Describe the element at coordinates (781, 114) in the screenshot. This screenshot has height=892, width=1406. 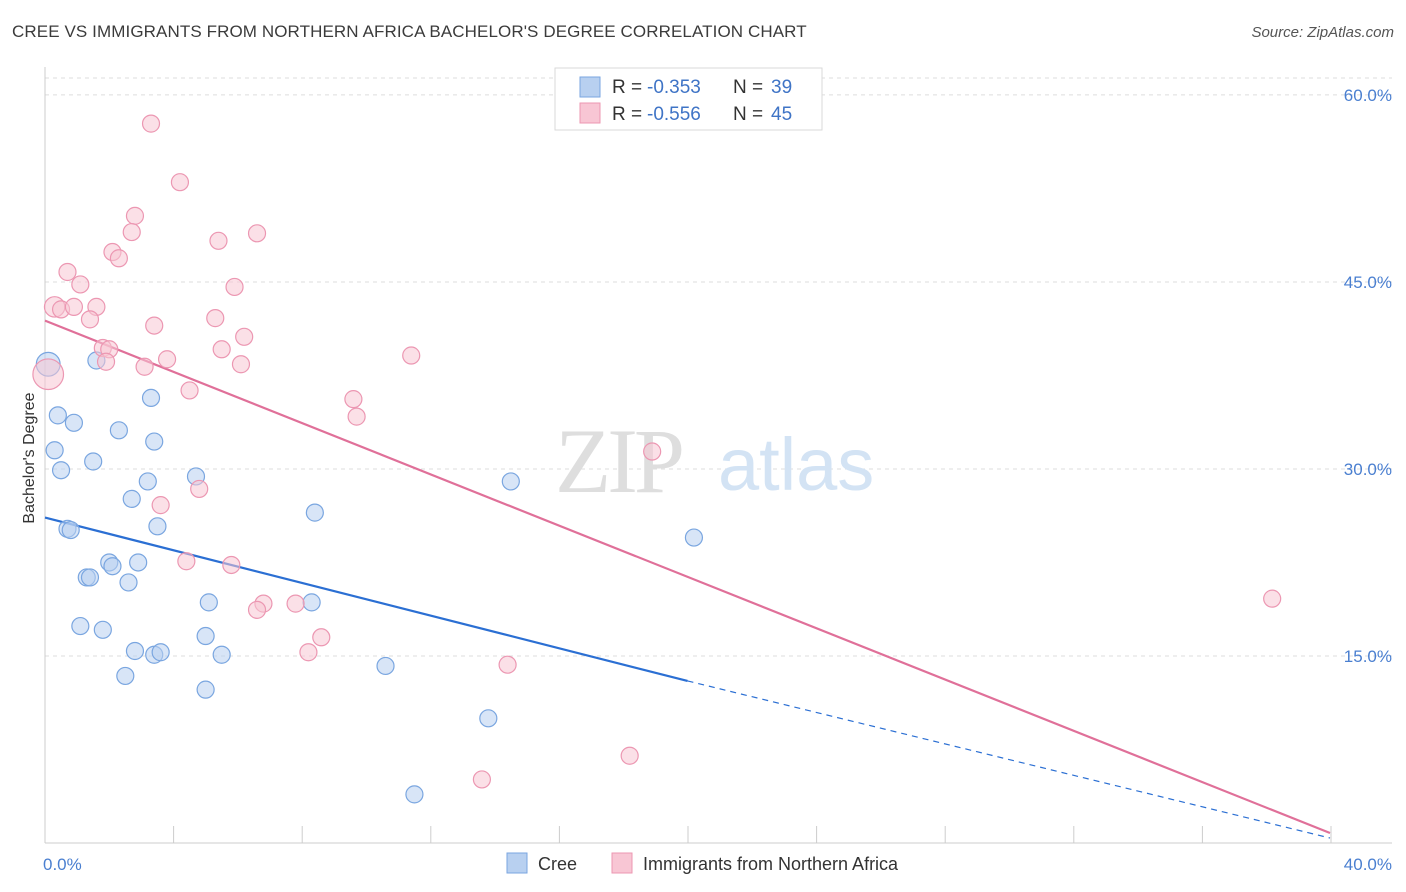
I see `legend-n-value-africa: 45` at that location.